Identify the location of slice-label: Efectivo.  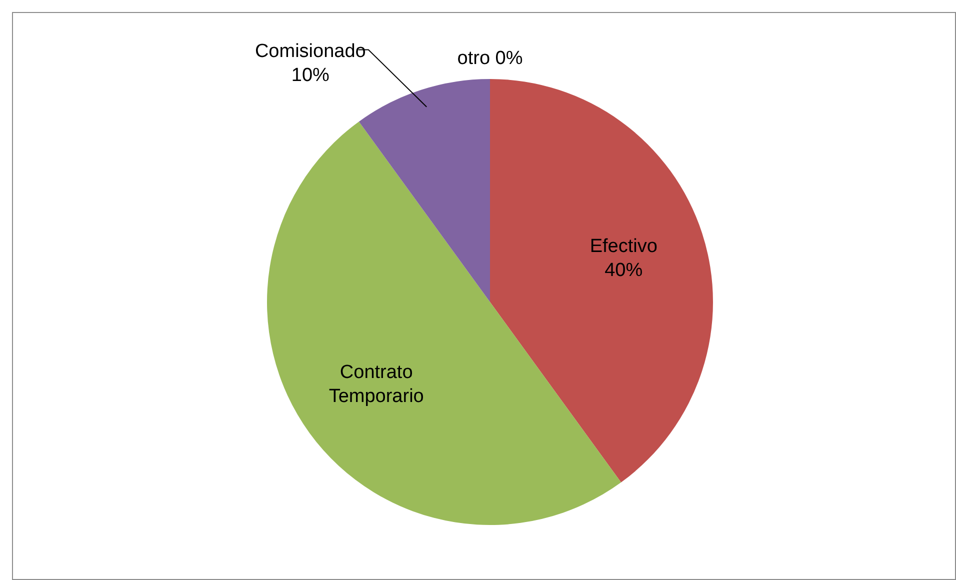
(624, 246).